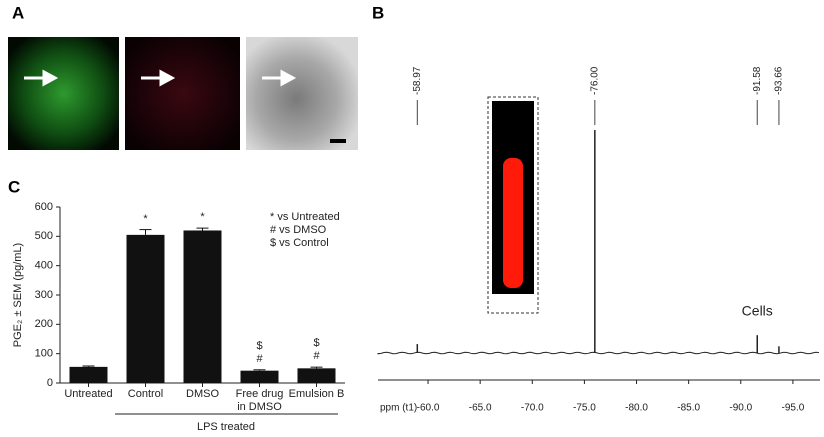  What do you see at coordinates (792, 408) in the screenshot?
I see `x-tick-label: -95.0` at bounding box center [792, 408].